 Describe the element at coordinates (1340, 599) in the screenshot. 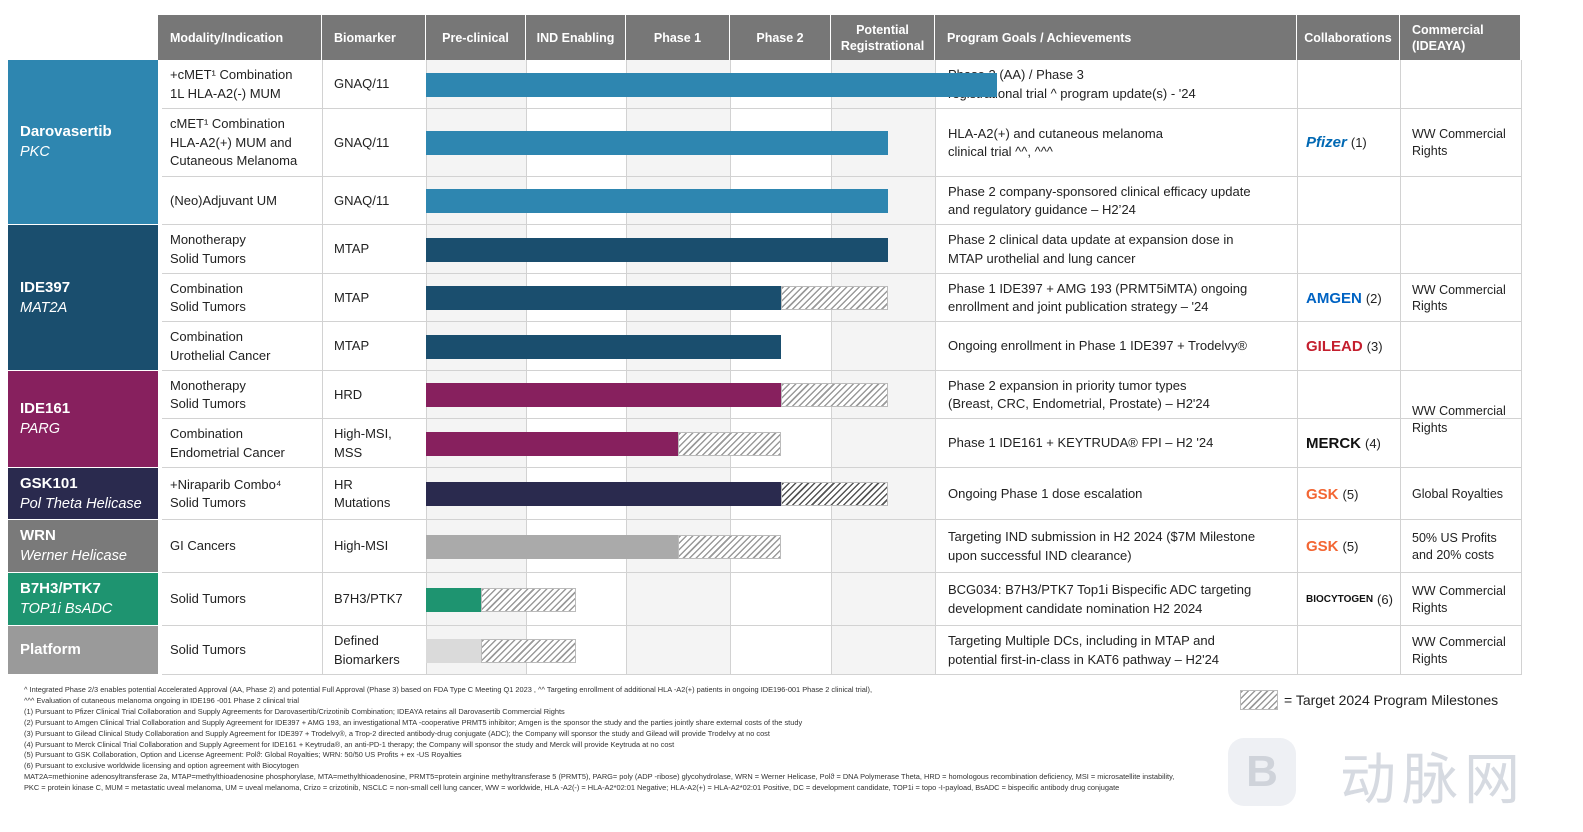

I see `biocytogen-logo-icon: BIOCYTOGEN` at that location.